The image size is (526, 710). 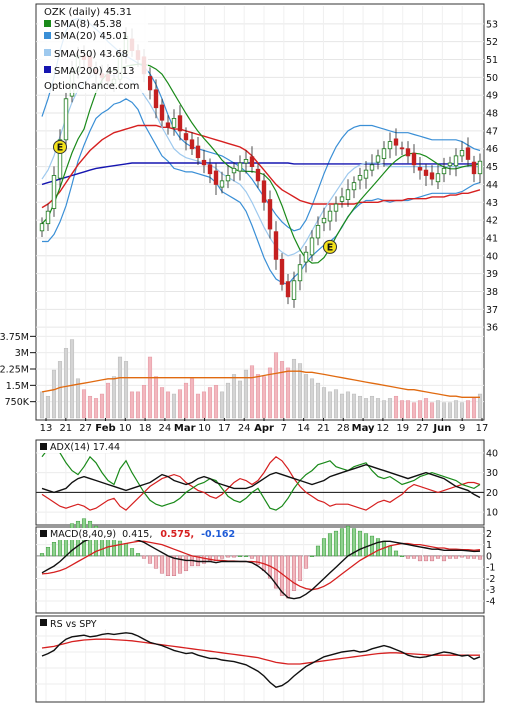 I want to click on macd-tick-label: -3, so click(x=490, y=590).